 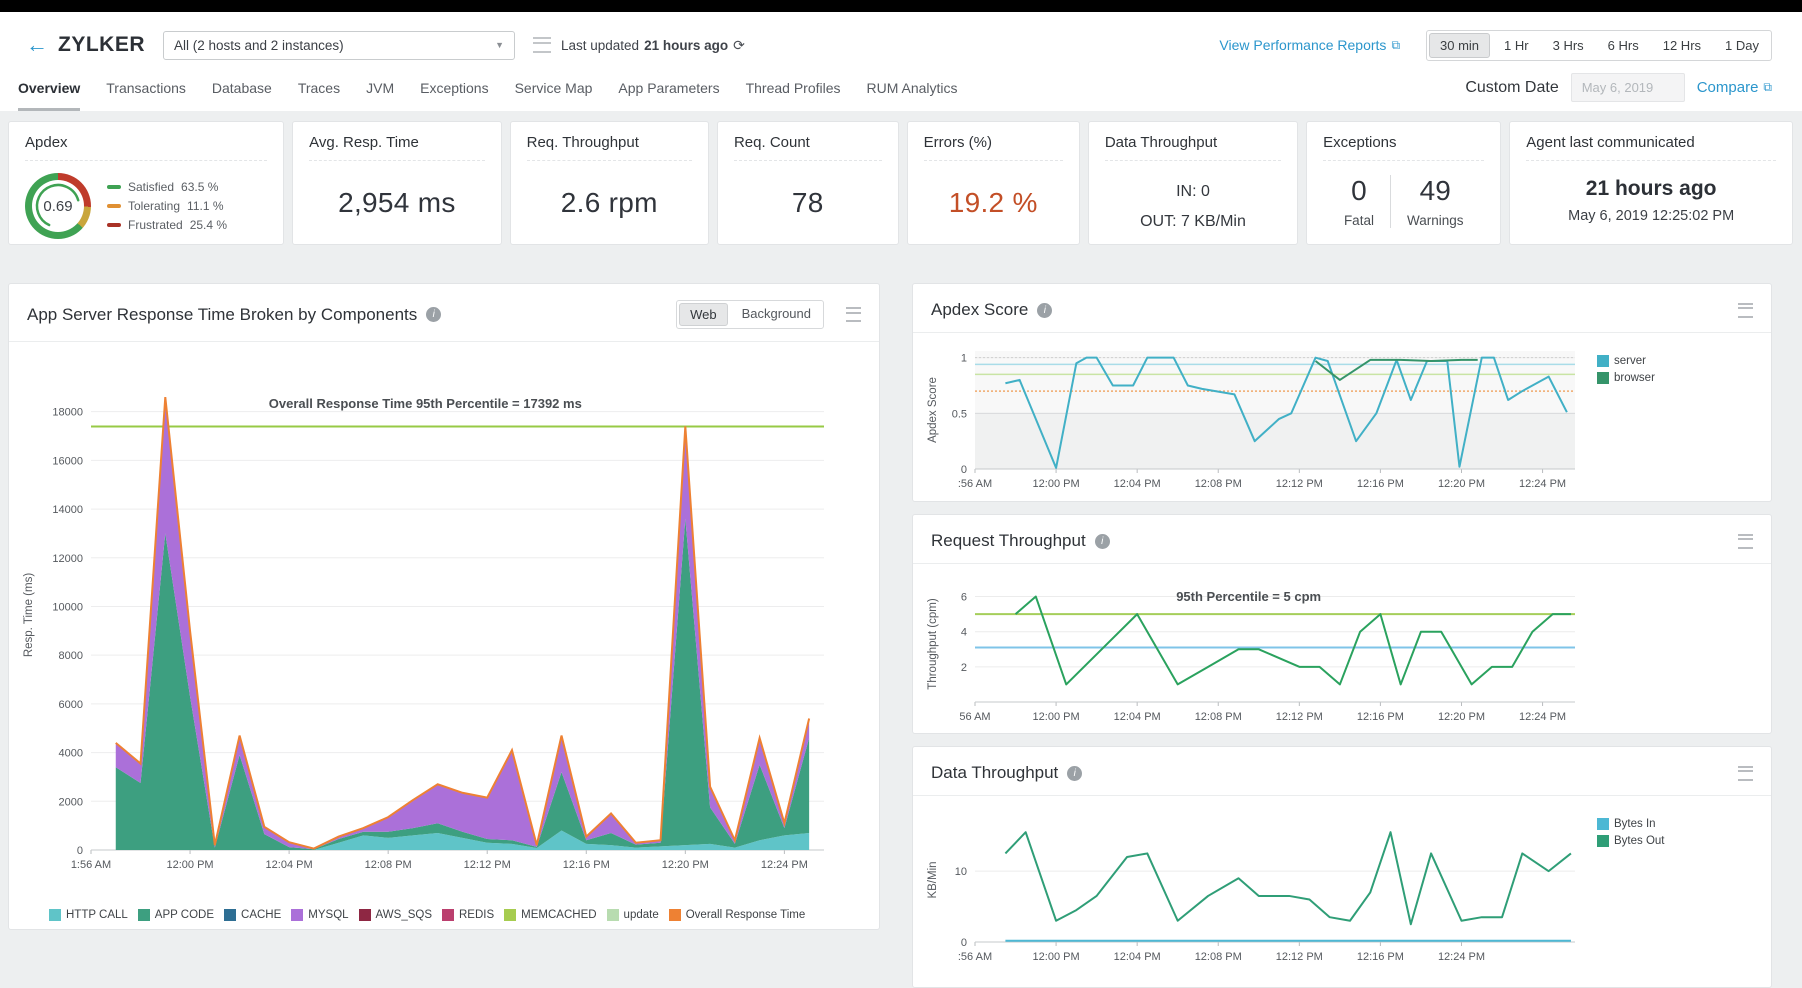 I want to click on svg-text: 12:20 PM, so click(x=685, y=865).